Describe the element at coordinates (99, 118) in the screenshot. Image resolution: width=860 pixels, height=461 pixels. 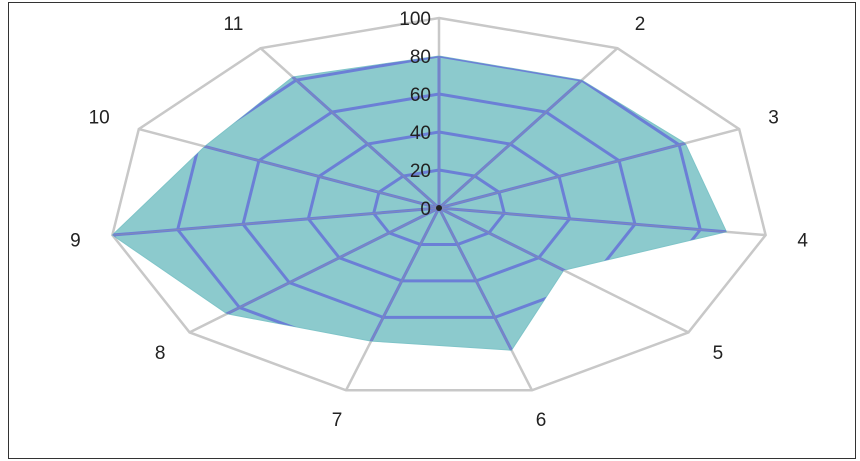
I see `category-label-10: 10` at that location.